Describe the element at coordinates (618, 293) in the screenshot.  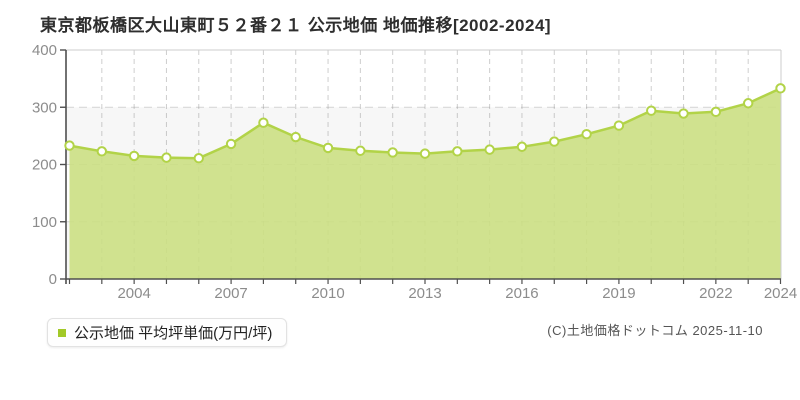
I see `x-axis-label: 2019` at that location.